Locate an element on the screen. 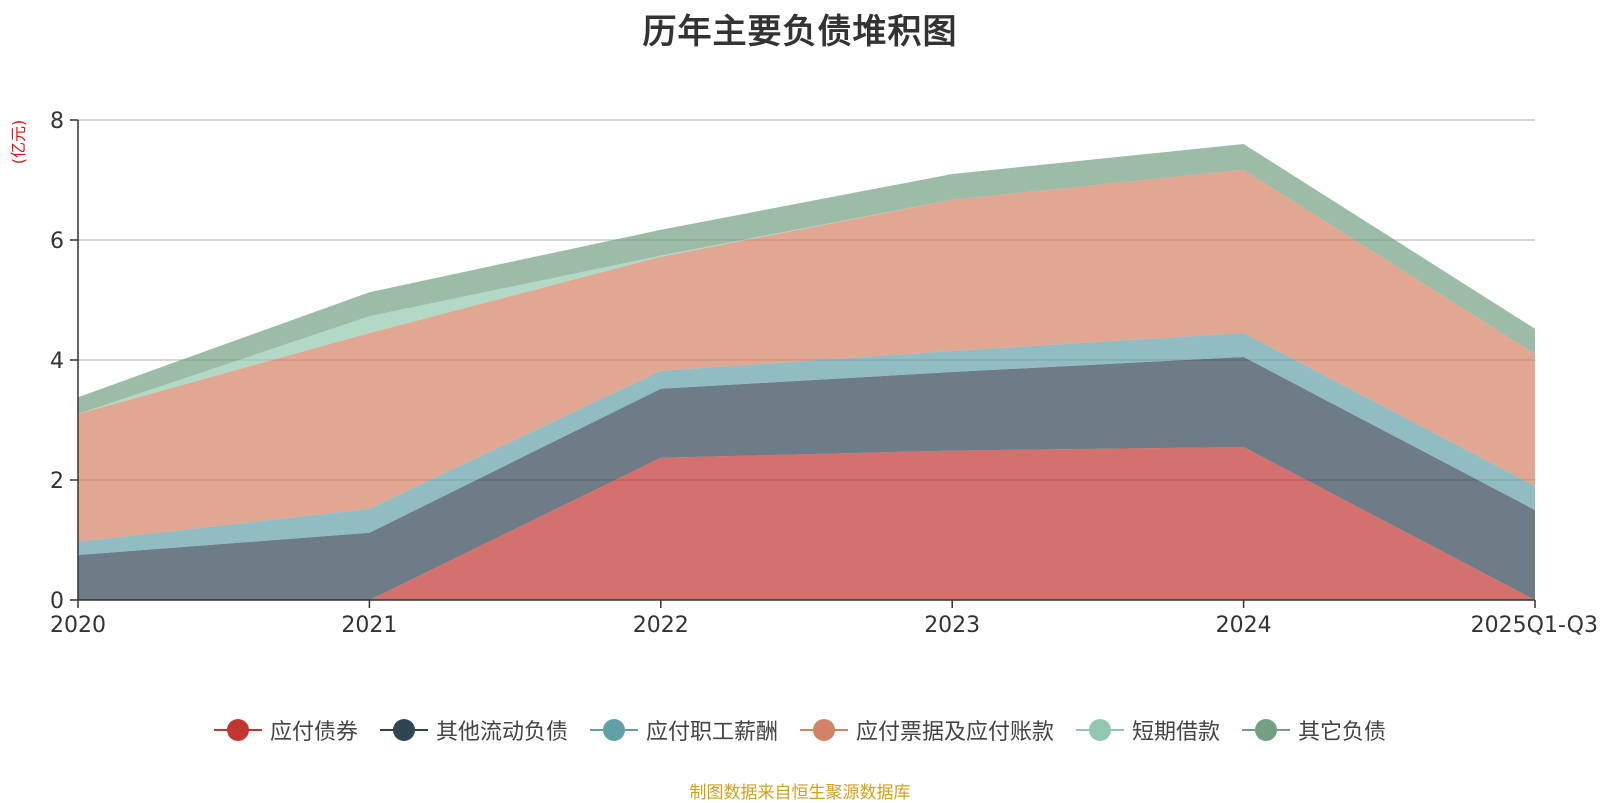 The image size is (1600, 803). y-tick-label: 4 is located at coordinates (57, 361).